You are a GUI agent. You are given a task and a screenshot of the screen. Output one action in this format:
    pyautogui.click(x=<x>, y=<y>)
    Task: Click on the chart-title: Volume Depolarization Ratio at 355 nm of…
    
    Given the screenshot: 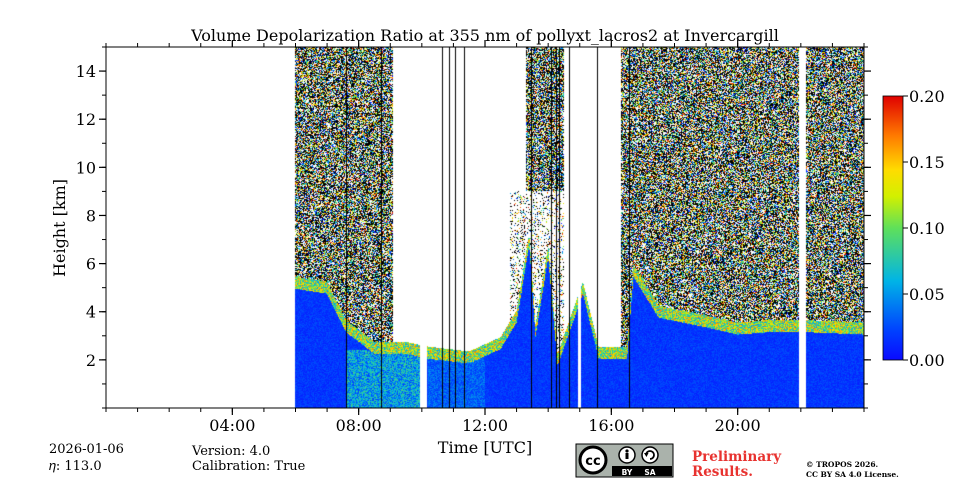 What is the action you would take?
    pyautogui.click(x=484, y=35)
    